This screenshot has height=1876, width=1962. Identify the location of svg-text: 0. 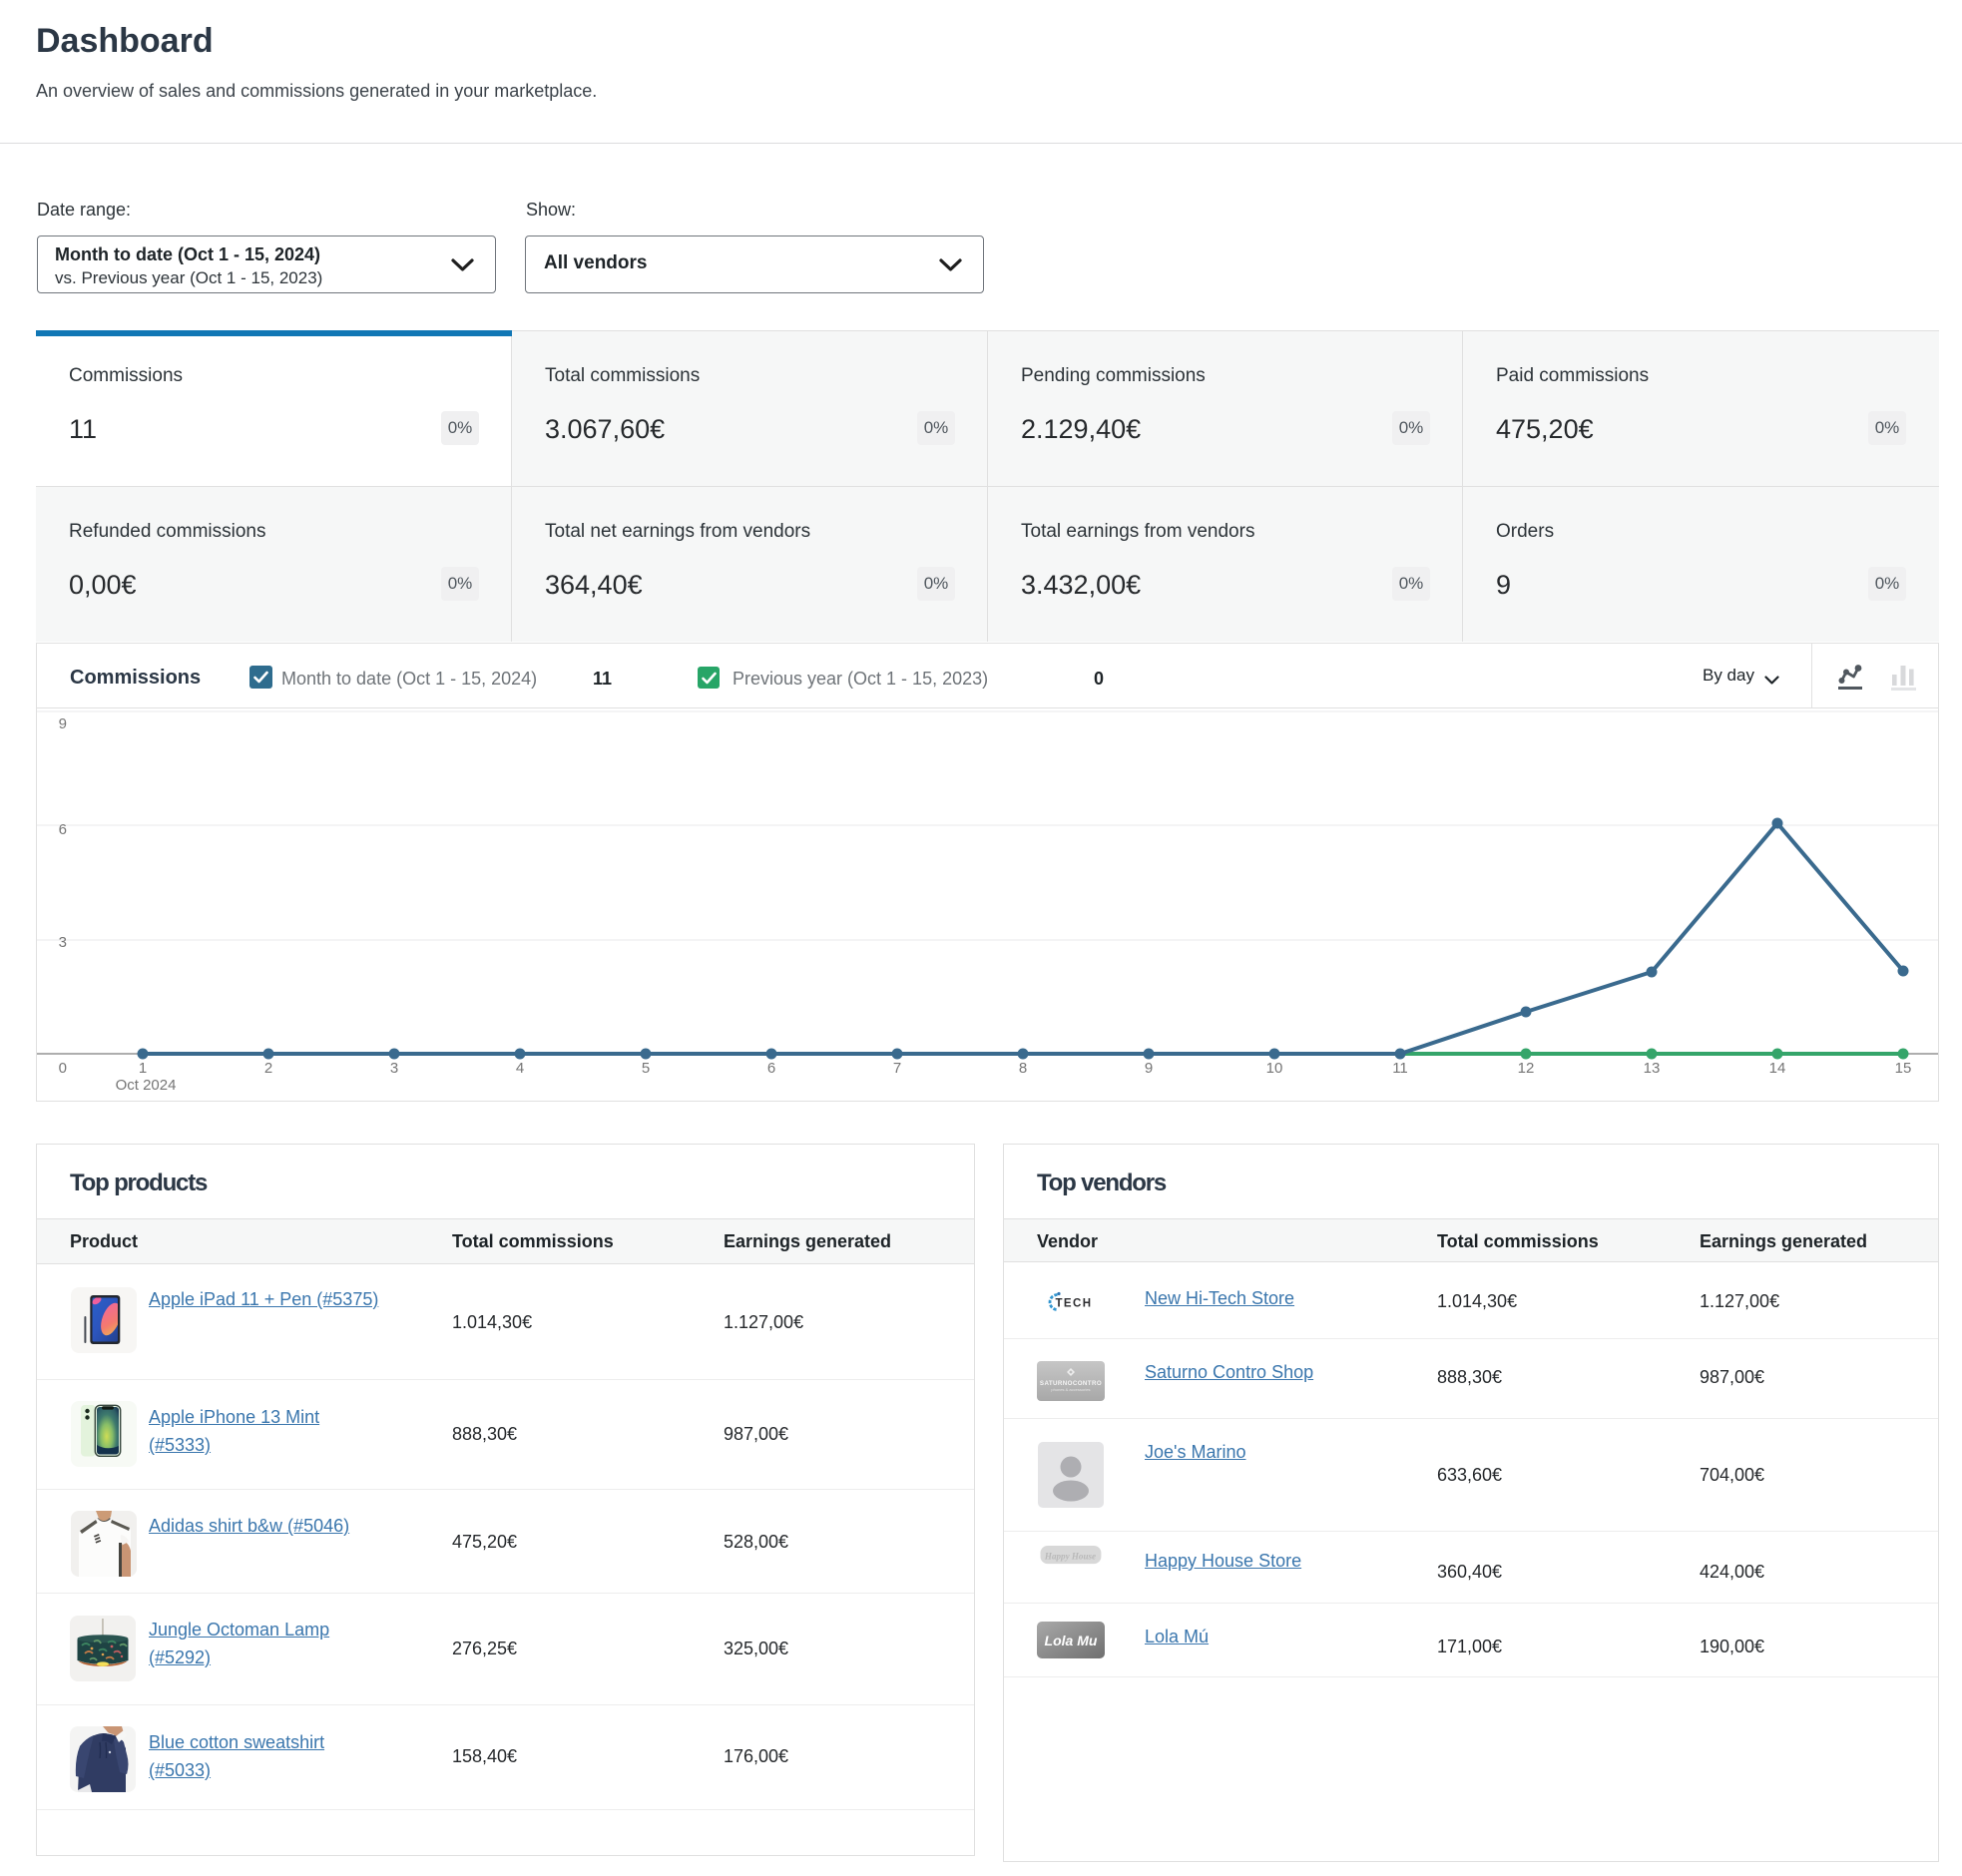
(63, 1068).